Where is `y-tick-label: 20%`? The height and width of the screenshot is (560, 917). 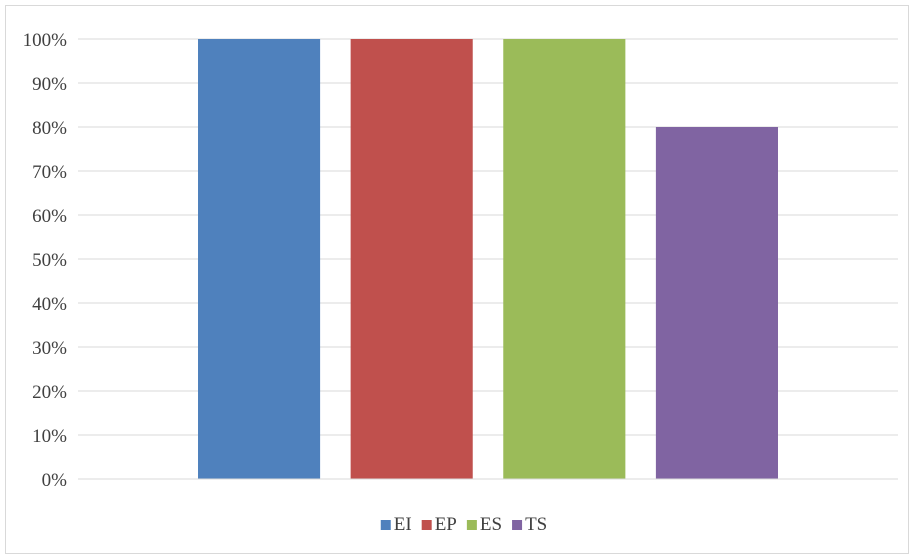
y-tick-label: 20% is located at coordinates (49, 392).